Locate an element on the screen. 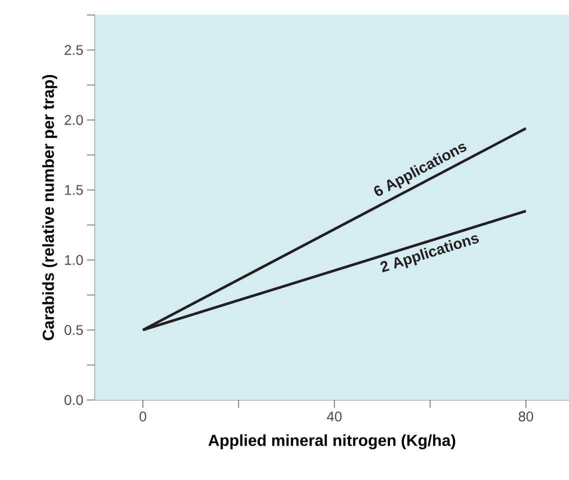 The image size is (569, 480). y-tick-label: 0.0 is located at coordinates (73, 400).